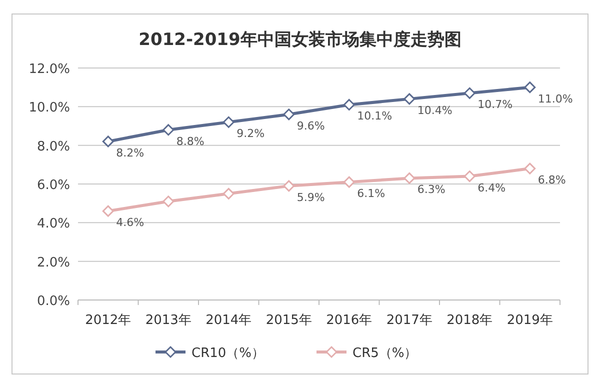  I want to click on data-label: 6.4%, so click(492, 187).